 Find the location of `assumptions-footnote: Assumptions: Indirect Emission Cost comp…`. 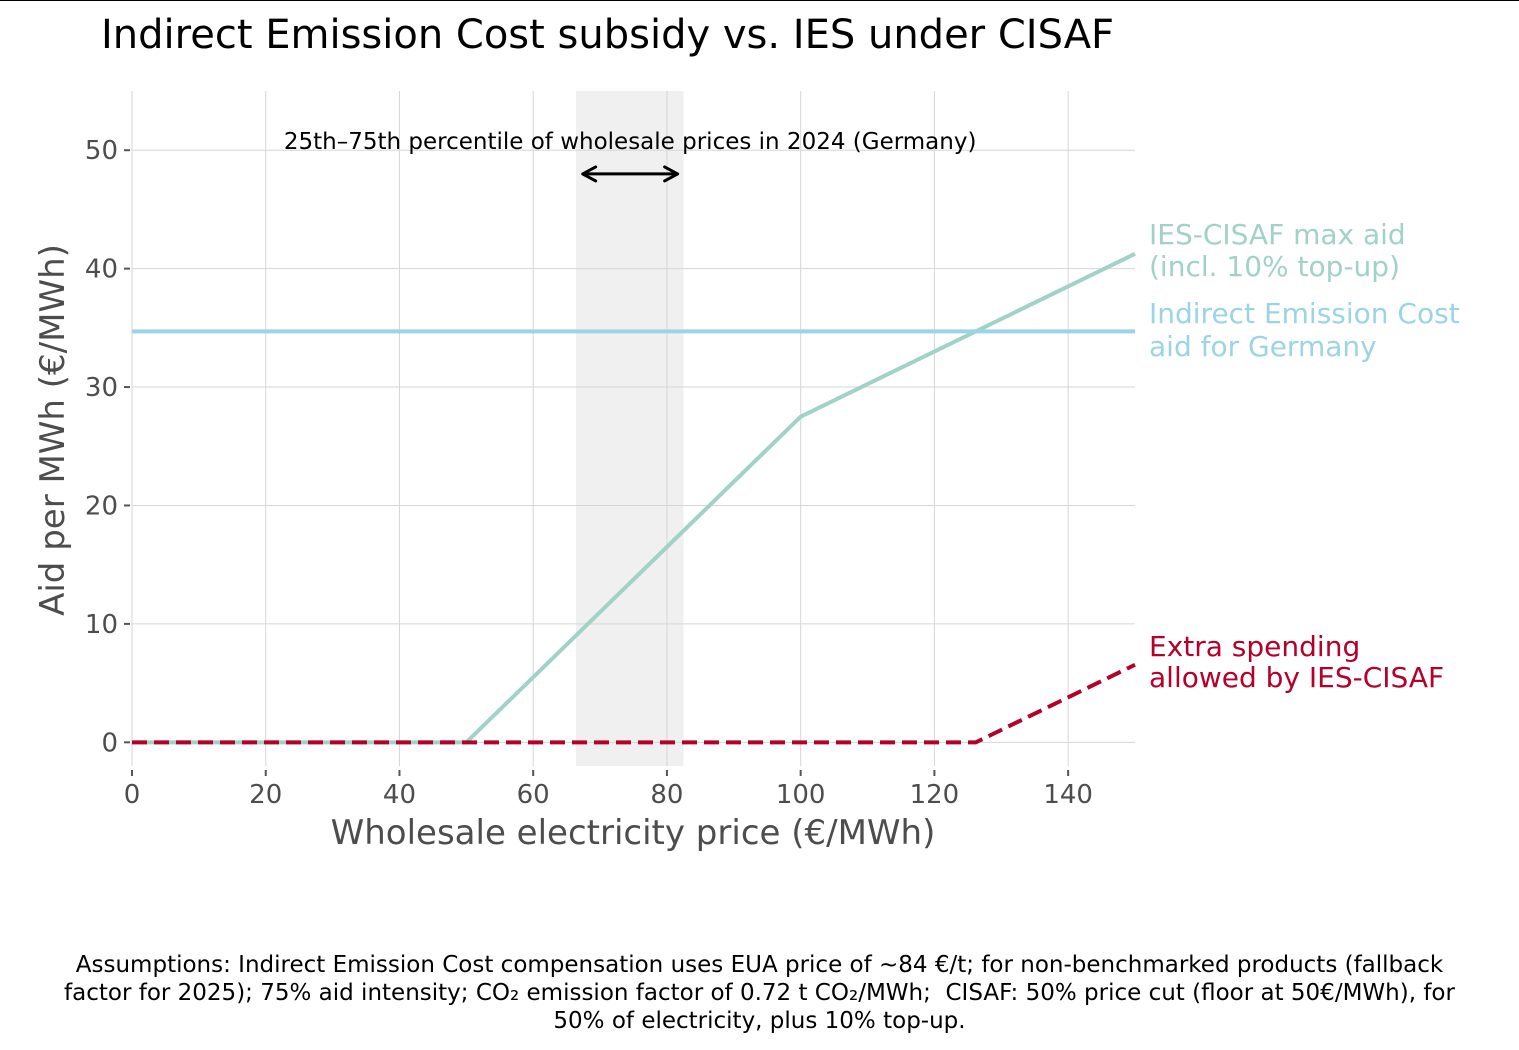

assumptions-footnote: Assumptions: Indirect Emission Cost comp… is located at coordinates (759, 993).